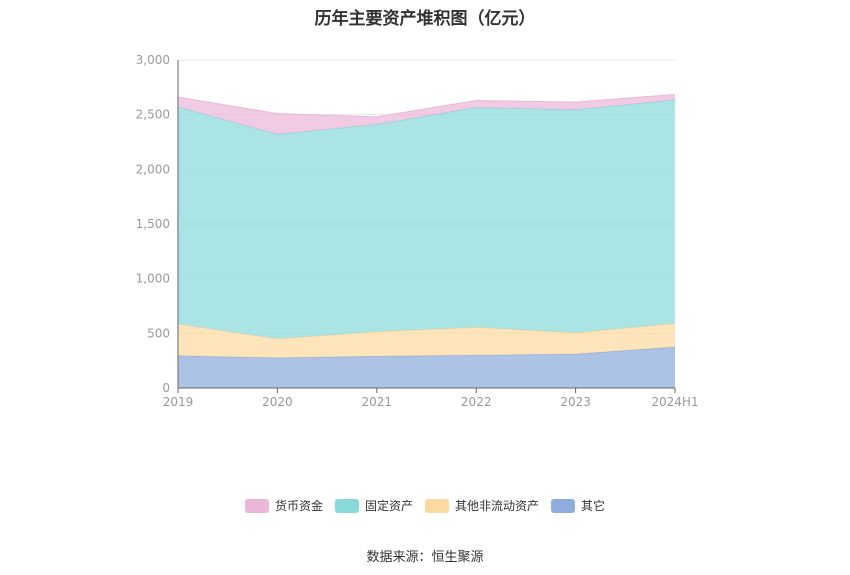 The width and height of the screenshot is (850, 575). I want to click on y-tick-label: 0, so click(166, 388).